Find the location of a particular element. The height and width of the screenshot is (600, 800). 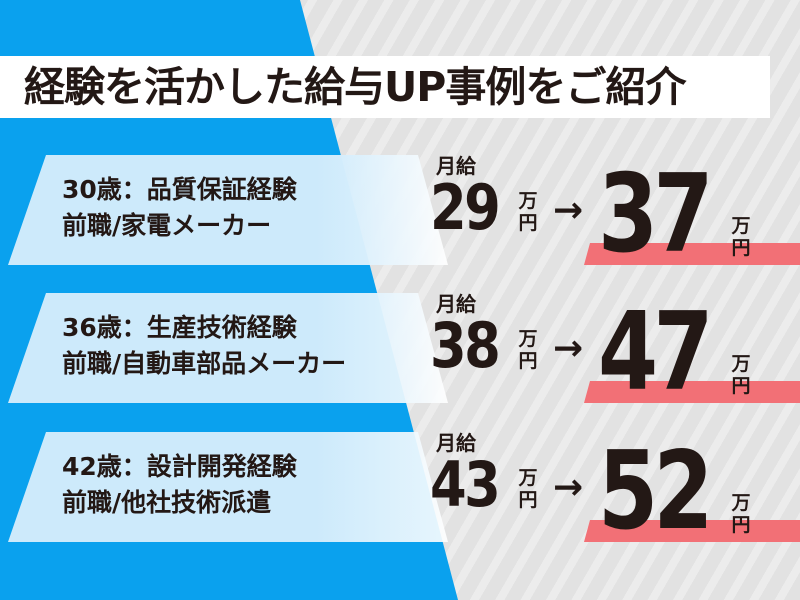

salary-before: 43 is located at coordinates (465, 484).